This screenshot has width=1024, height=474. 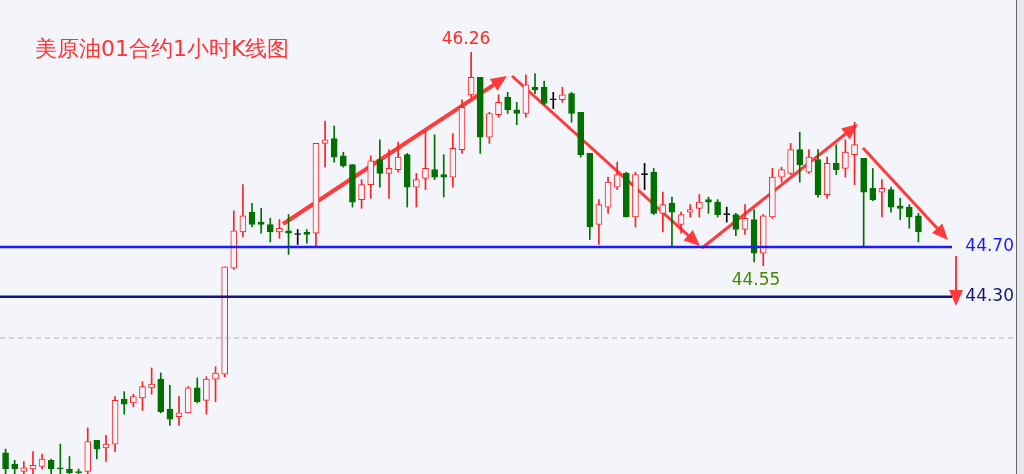 I want to click on text: 美原油01合约1小时K线图, so click(x=162, y=49).